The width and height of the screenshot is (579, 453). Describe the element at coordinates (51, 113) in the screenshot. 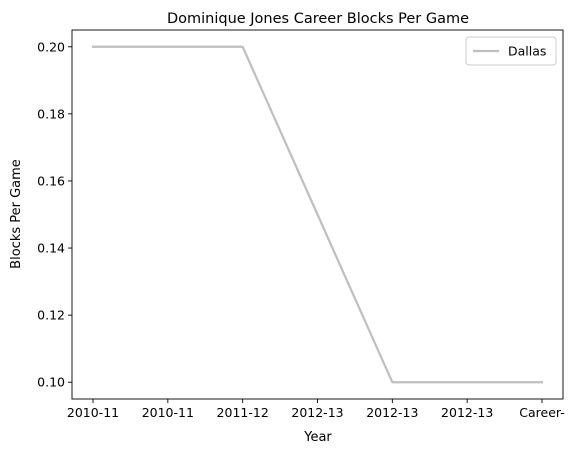

I see `y-tick-label: 0.18` at that location.